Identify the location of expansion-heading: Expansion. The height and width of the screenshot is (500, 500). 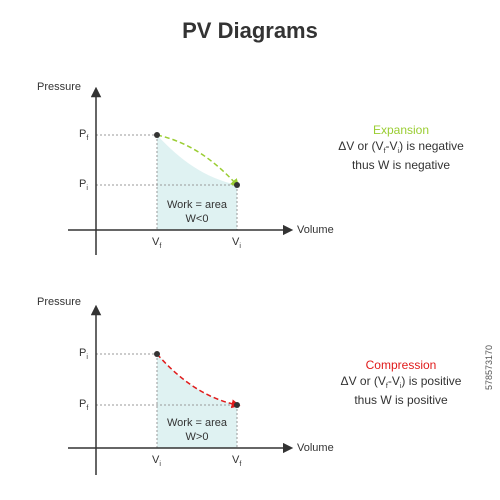
(401, 130).